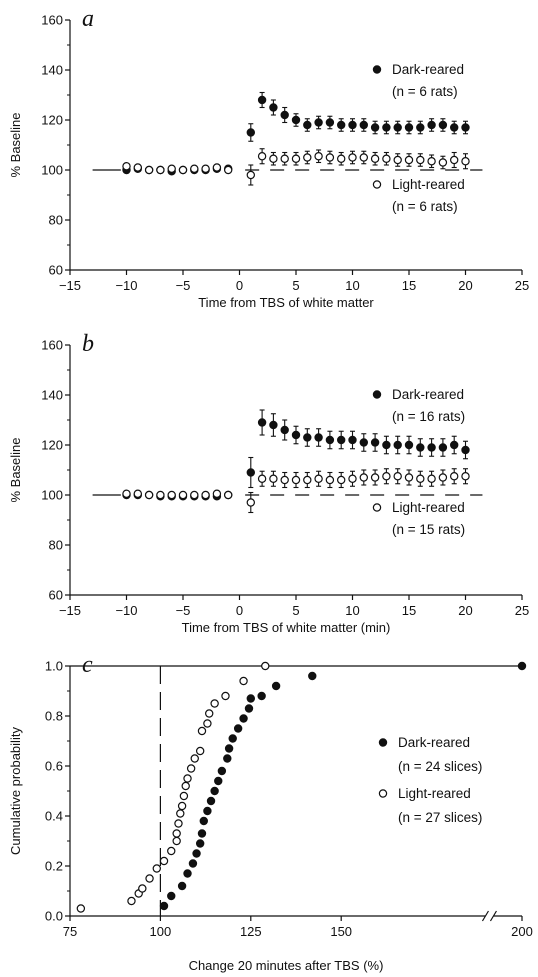  What do you see at coordinates (54, 666) in the screenshot?
I see `y-tick-label: 1.0` at bounding box center [54, 666].